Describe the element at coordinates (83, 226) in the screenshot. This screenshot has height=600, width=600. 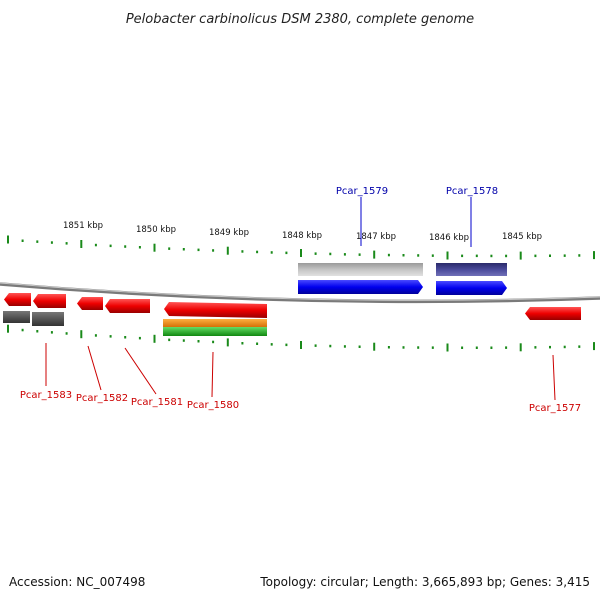
I see `scale-label-1851: 1851 kbp` at that location.